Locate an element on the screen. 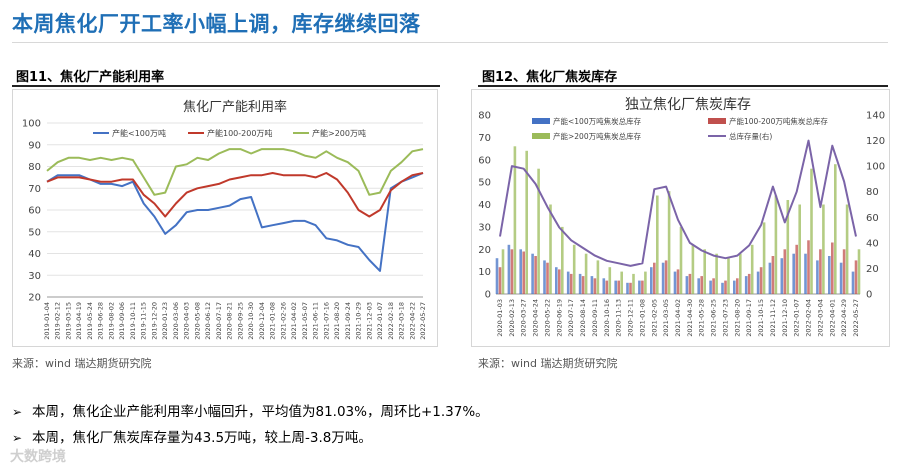 Image resolution: width=900 pixels, height=471 pixels. legend-label: 总库存量(右) is located at coordinates (750, 136).